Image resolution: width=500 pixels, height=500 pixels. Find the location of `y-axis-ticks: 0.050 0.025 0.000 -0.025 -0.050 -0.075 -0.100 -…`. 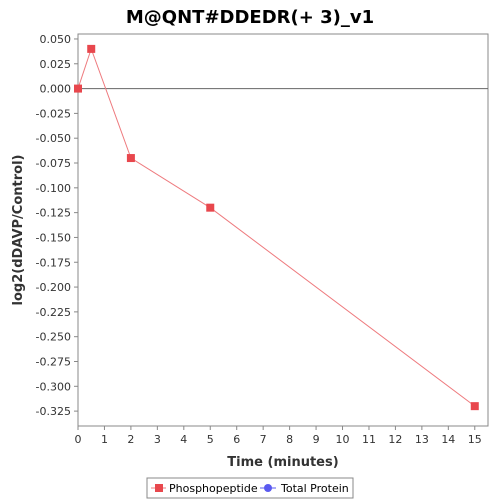

y-axis-ticks: 0.050 0.025 0.000 -0.025 -0.050 -0.075 -0.100 -… is located at coordinates (57, 225).